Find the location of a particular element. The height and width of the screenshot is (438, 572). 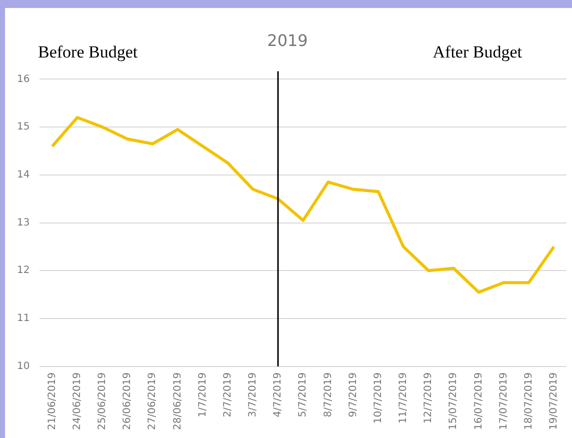

x-tick-label: 11/7/2019 is located at coordinates (404, 398).